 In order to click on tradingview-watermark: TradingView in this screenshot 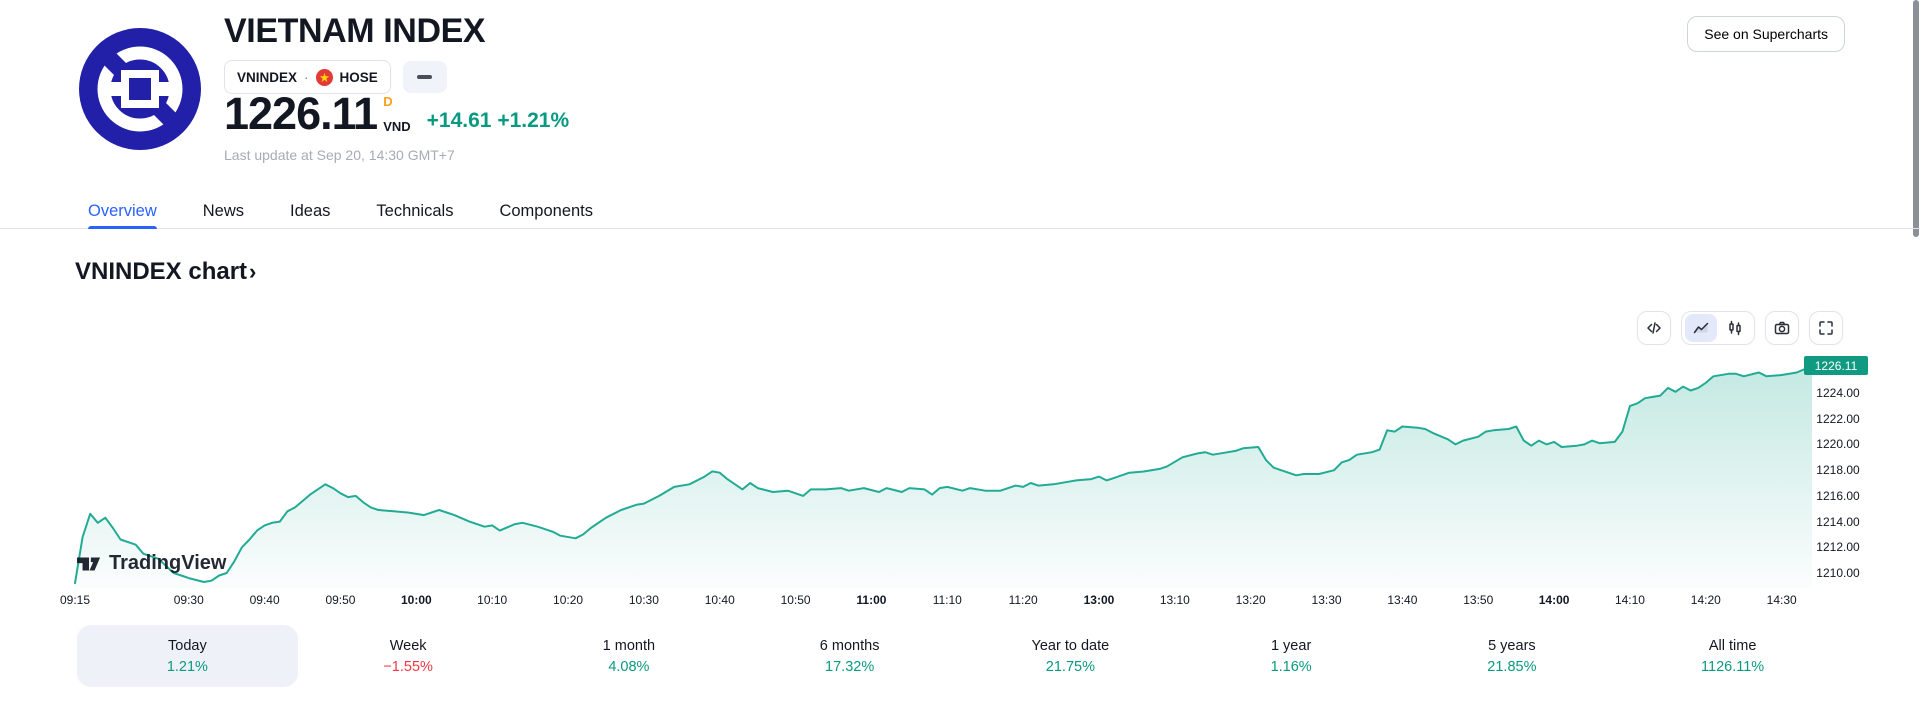, I will do `click(151, 563)`.